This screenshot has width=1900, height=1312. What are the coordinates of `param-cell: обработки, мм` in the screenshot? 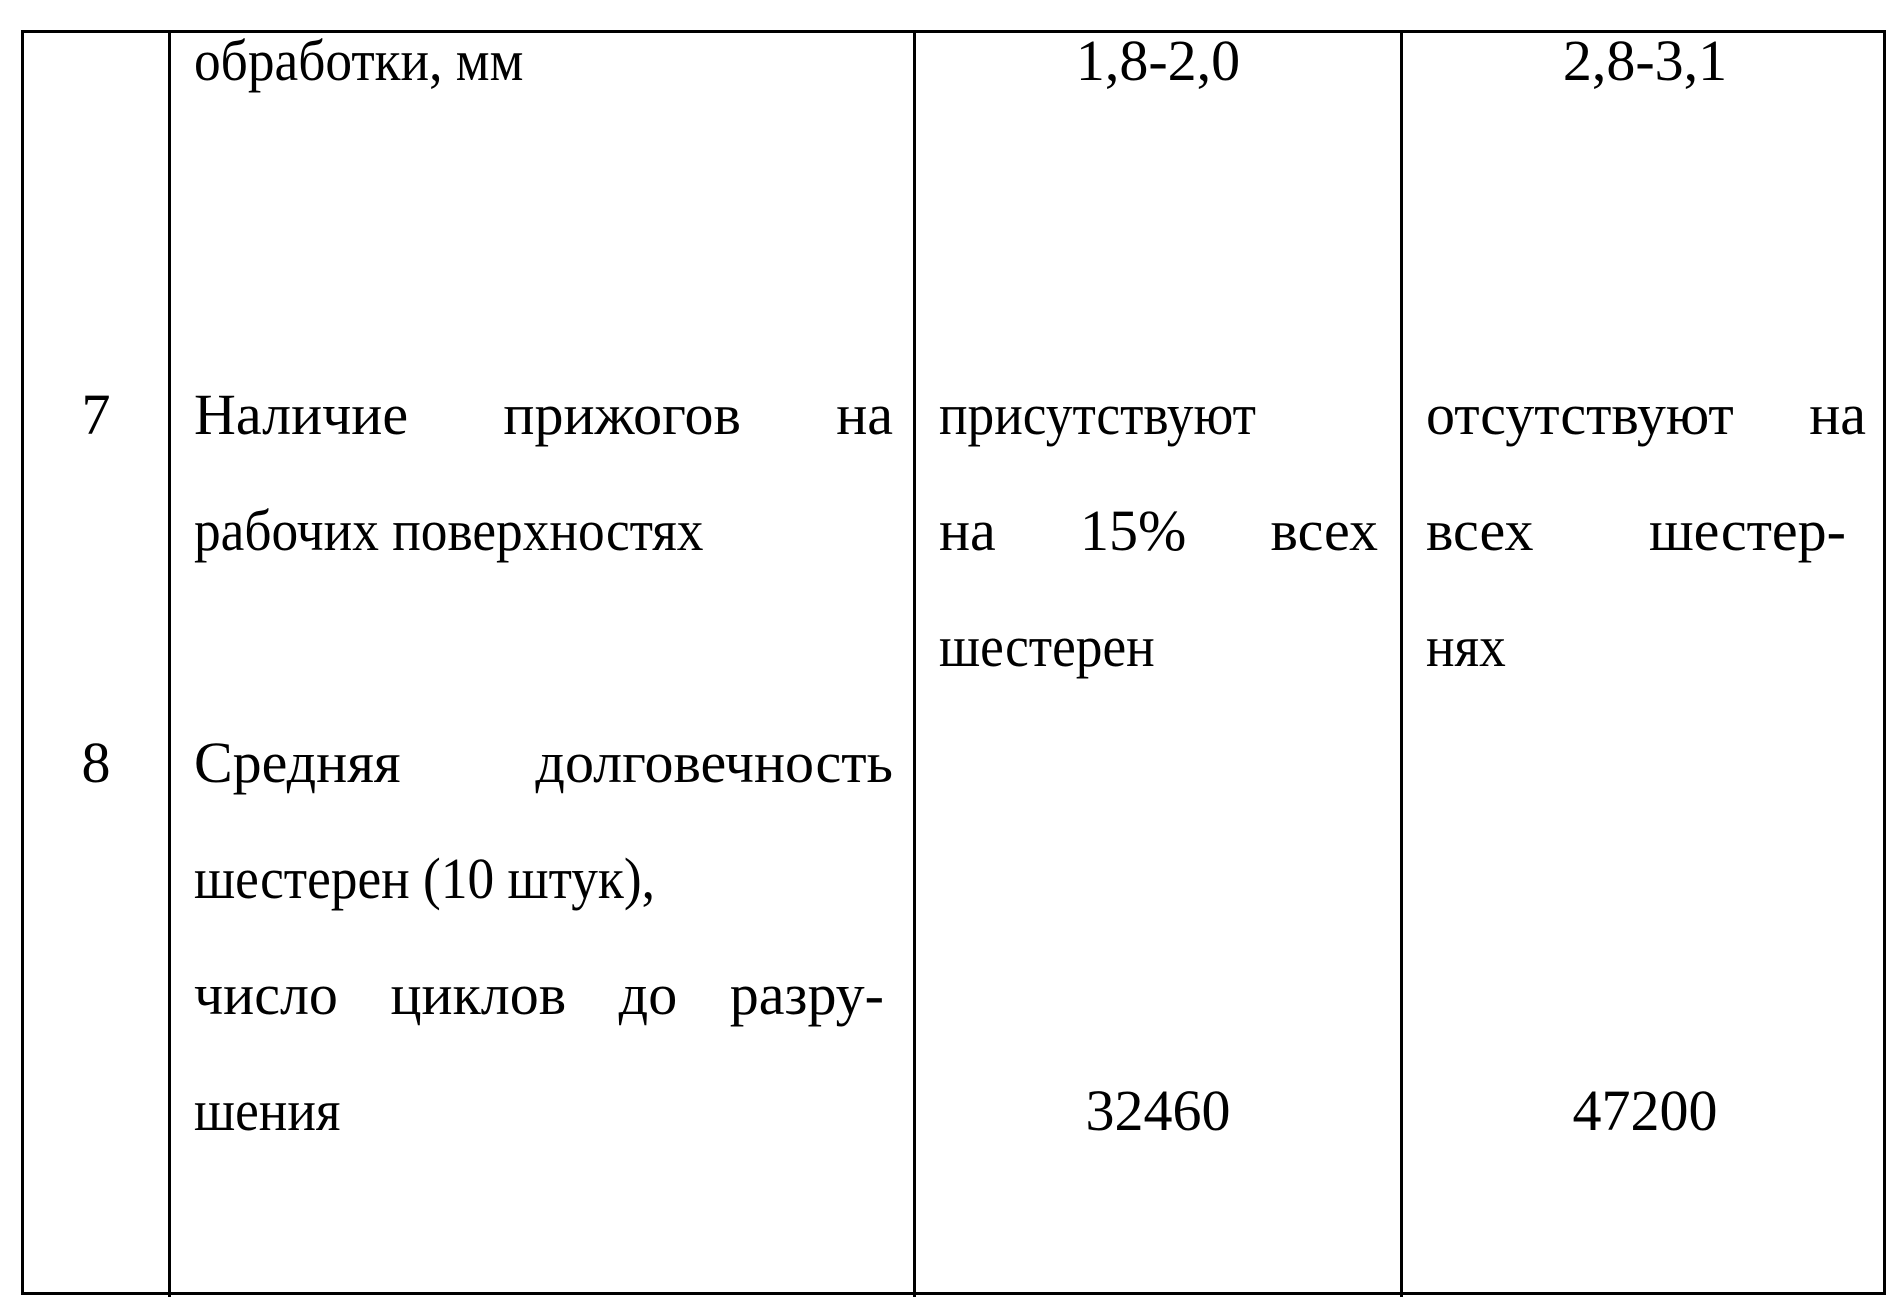 It's located at (358, 61).